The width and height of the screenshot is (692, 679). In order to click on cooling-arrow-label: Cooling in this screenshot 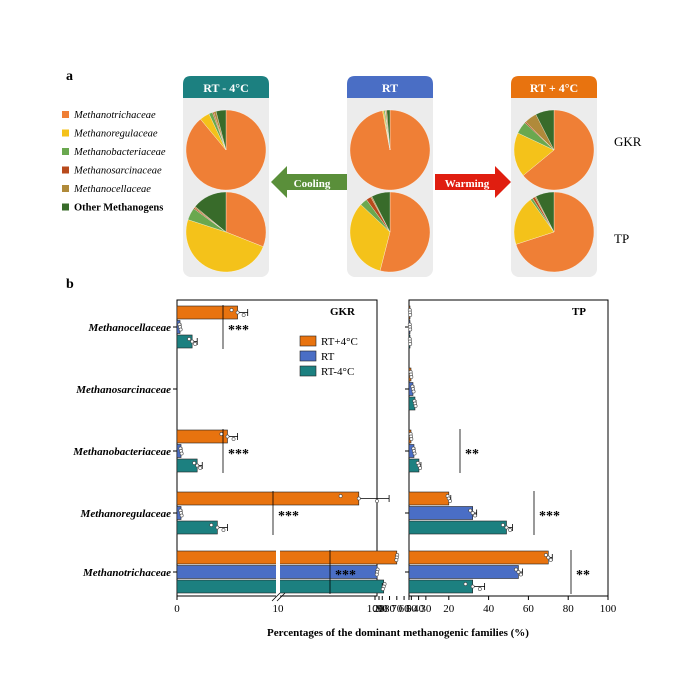, I will do `click(312, 184)`.